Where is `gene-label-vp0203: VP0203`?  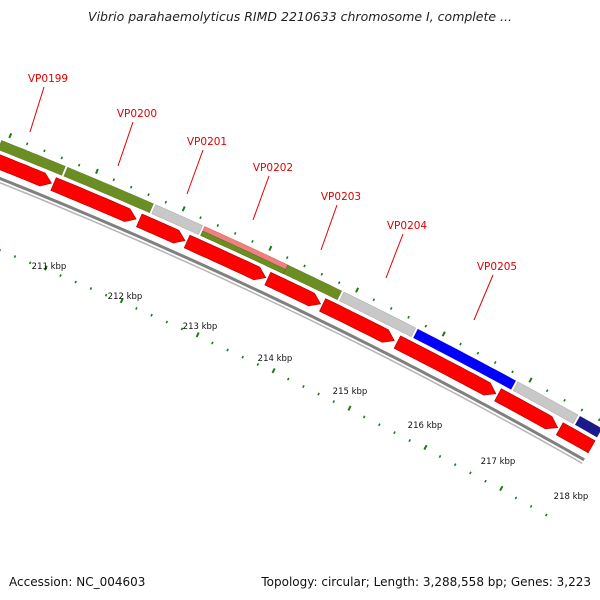 gene-label-vp0203: VP0203 is located at coordinates (341, 197).